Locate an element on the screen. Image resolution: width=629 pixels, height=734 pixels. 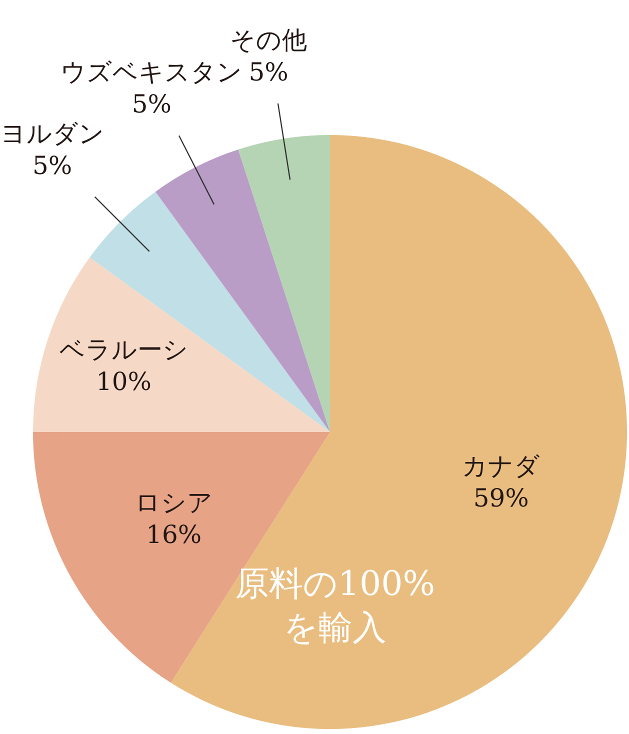
slice-label: ロシア is located at coordinates (173, 502).